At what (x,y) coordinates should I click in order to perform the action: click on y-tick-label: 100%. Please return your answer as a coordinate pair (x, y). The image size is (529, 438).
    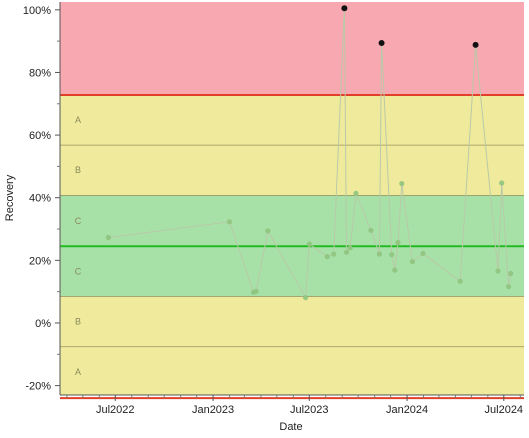
    Looking at the image, I should click on (37, 11).